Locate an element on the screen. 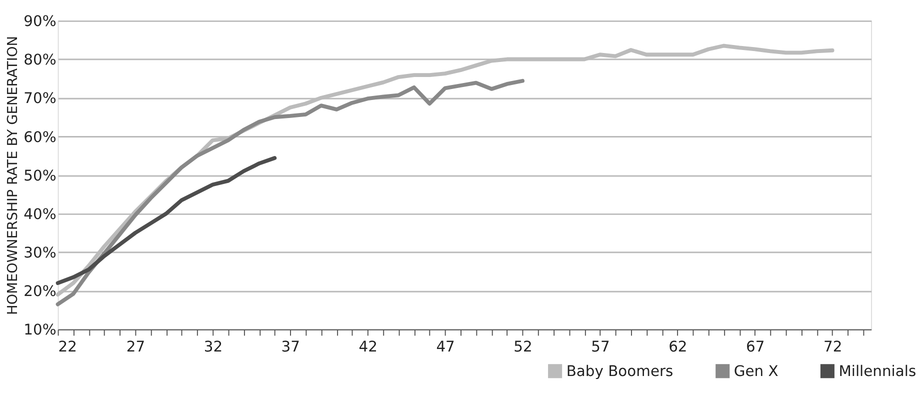 The height and width of the screenshot is (419, 922). x-tick-label: 32 is located at coordinates (213, 347).